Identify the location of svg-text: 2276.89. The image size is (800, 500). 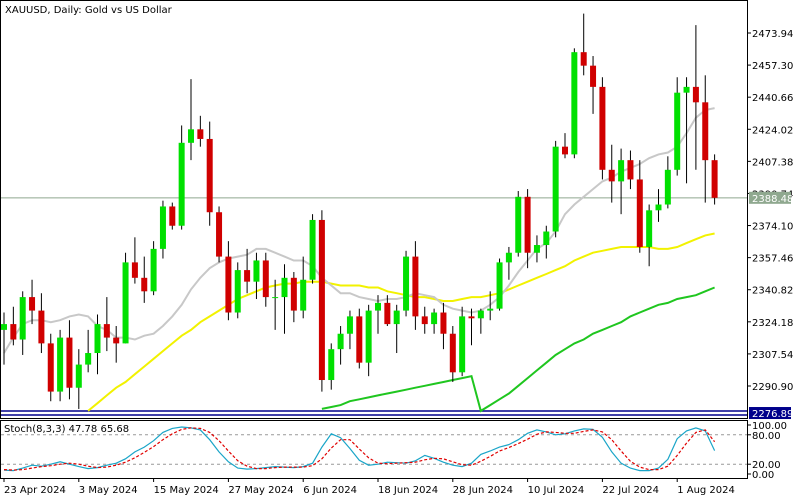
(772, 414).